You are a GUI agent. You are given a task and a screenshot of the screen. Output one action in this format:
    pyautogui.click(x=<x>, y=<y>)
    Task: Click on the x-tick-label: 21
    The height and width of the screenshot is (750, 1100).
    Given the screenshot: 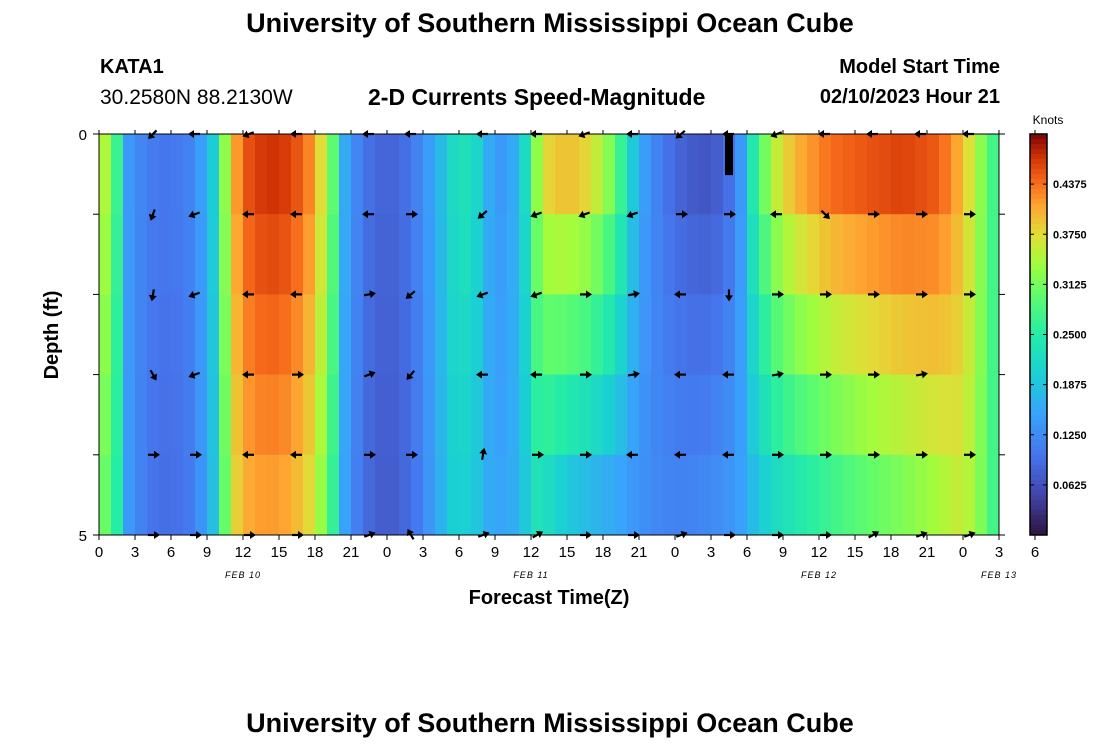 What is the action you would take?
    pyautogui.click(x=351, y=552)
    